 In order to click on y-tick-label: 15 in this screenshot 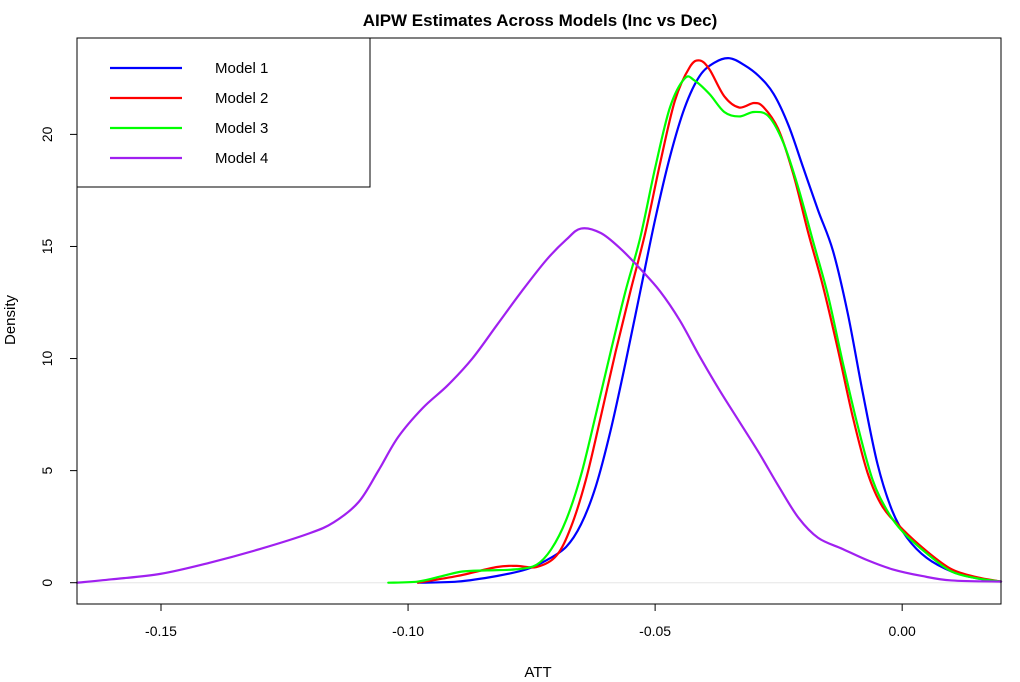, I will do `click(47, 246)`.